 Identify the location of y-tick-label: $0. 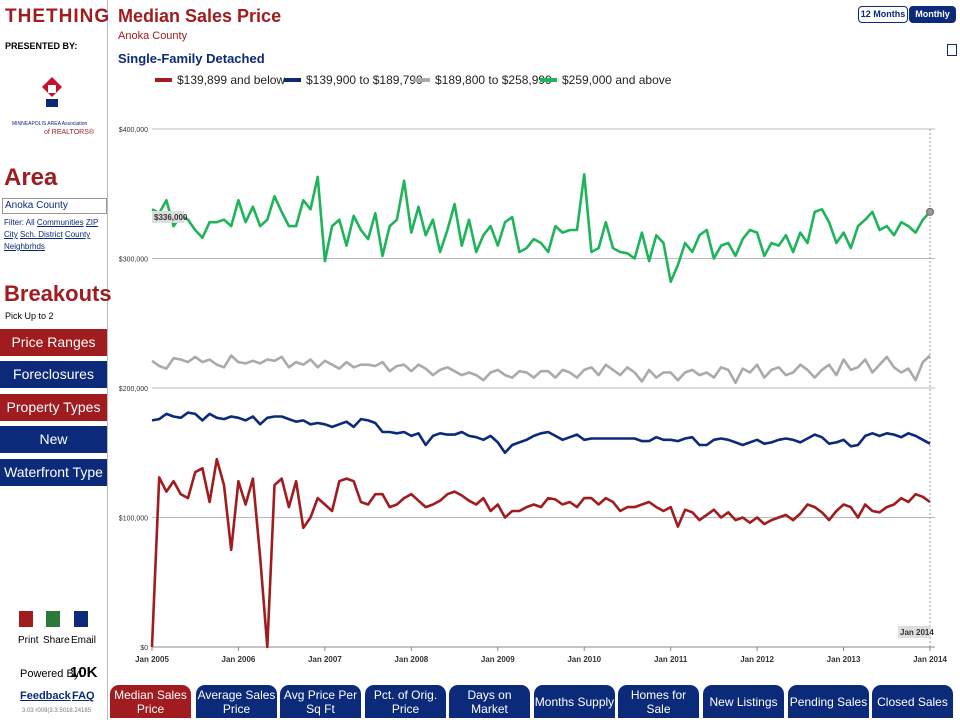
(144, 648).